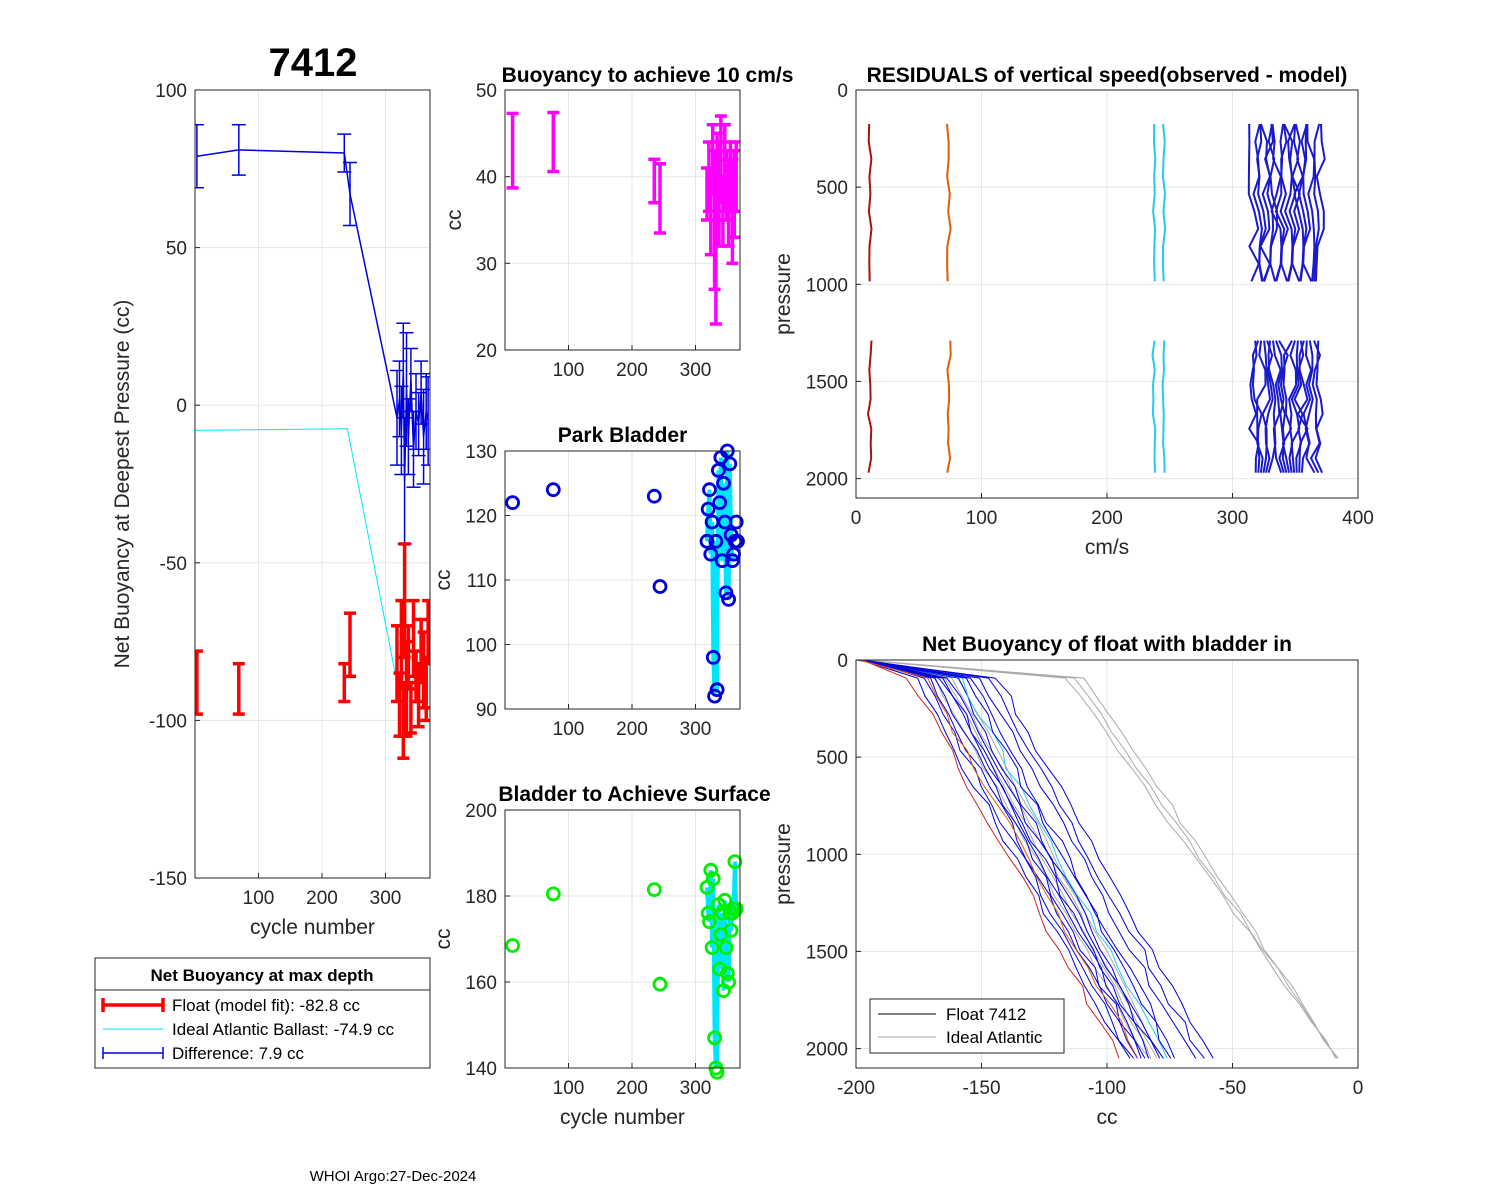 The width and height of the screenshot is (1500, 1200). I want to click on tick-label-y: 120, so click(481, 517).